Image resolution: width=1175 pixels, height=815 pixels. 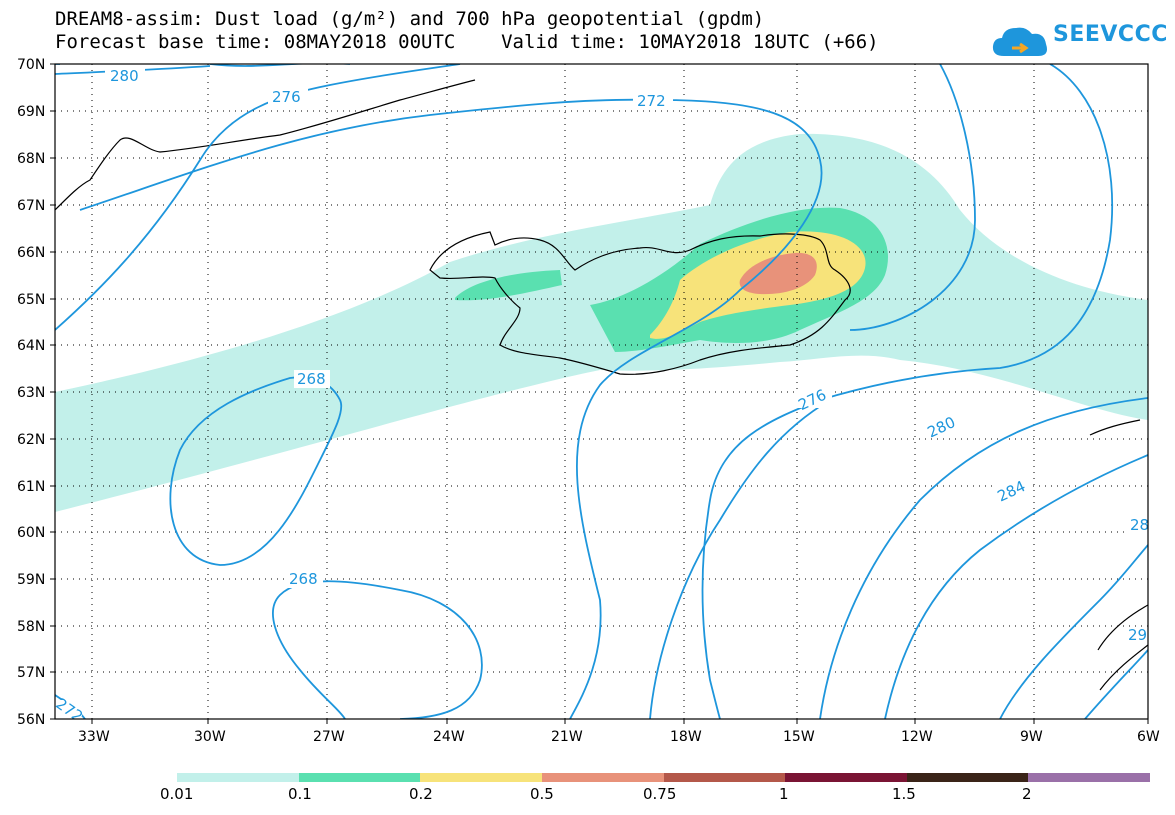 What do you see at coordinates (31, 720) in the screenshot?
I see `lat-label: 56N` at bounding box center [31, 720].